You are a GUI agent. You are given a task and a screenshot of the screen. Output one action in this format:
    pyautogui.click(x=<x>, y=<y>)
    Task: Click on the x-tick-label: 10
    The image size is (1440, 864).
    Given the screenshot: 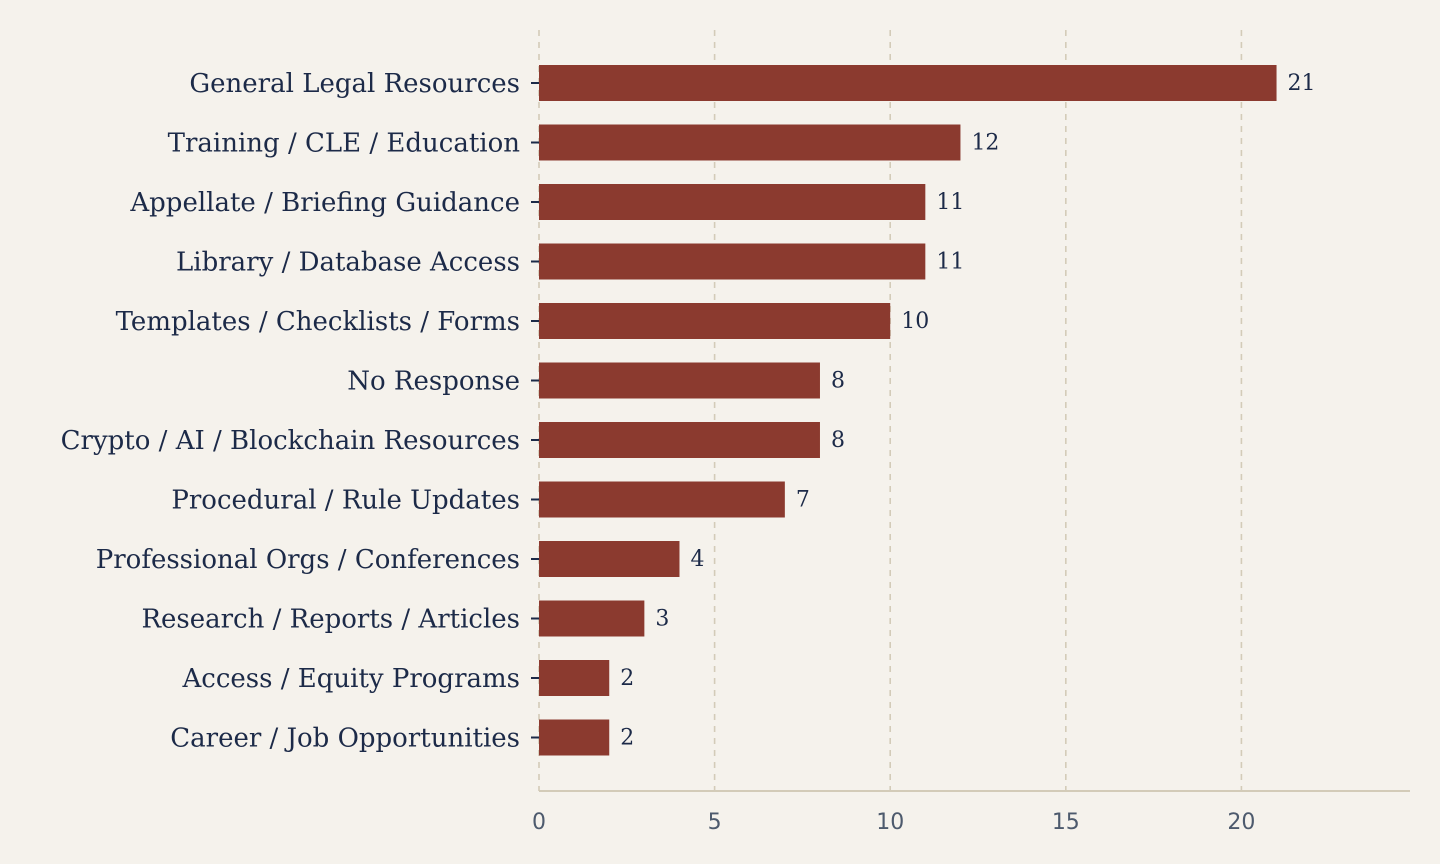 What is the action you would take?
    pyautogui.click(x=890, y=822)
    